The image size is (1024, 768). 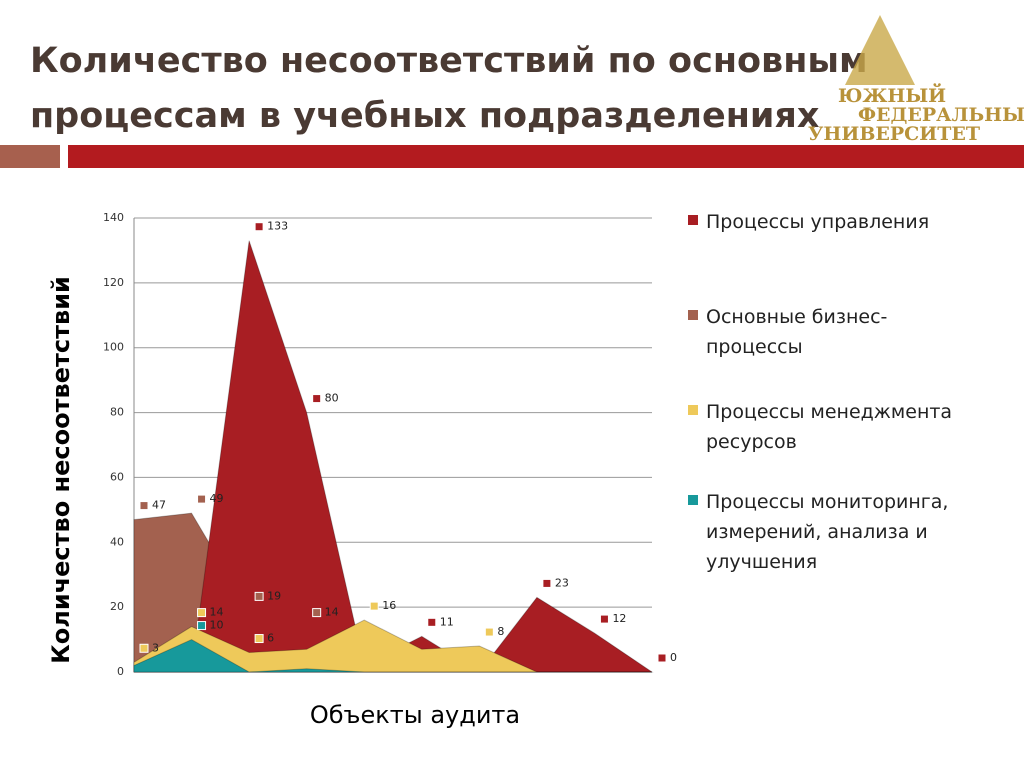 I want to click on y-tick-label: 0, so click(x=120, y=671).